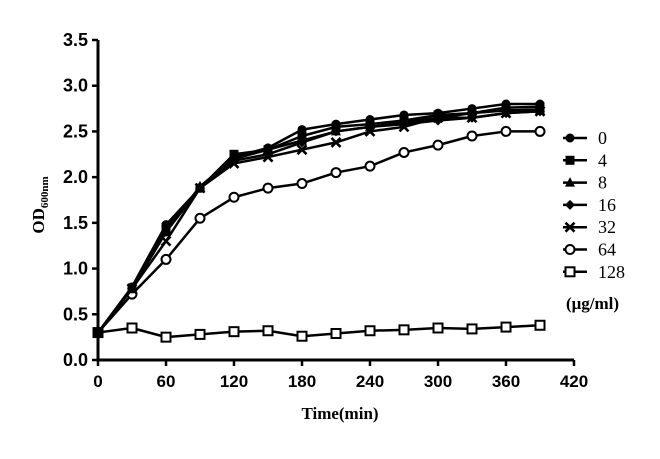 This screenshot has width=660, height=459. What do you see at coordinates (75, 177) in the screenshot?
I see `y-tick-label: 2.0` at bounding box center [75, 177].